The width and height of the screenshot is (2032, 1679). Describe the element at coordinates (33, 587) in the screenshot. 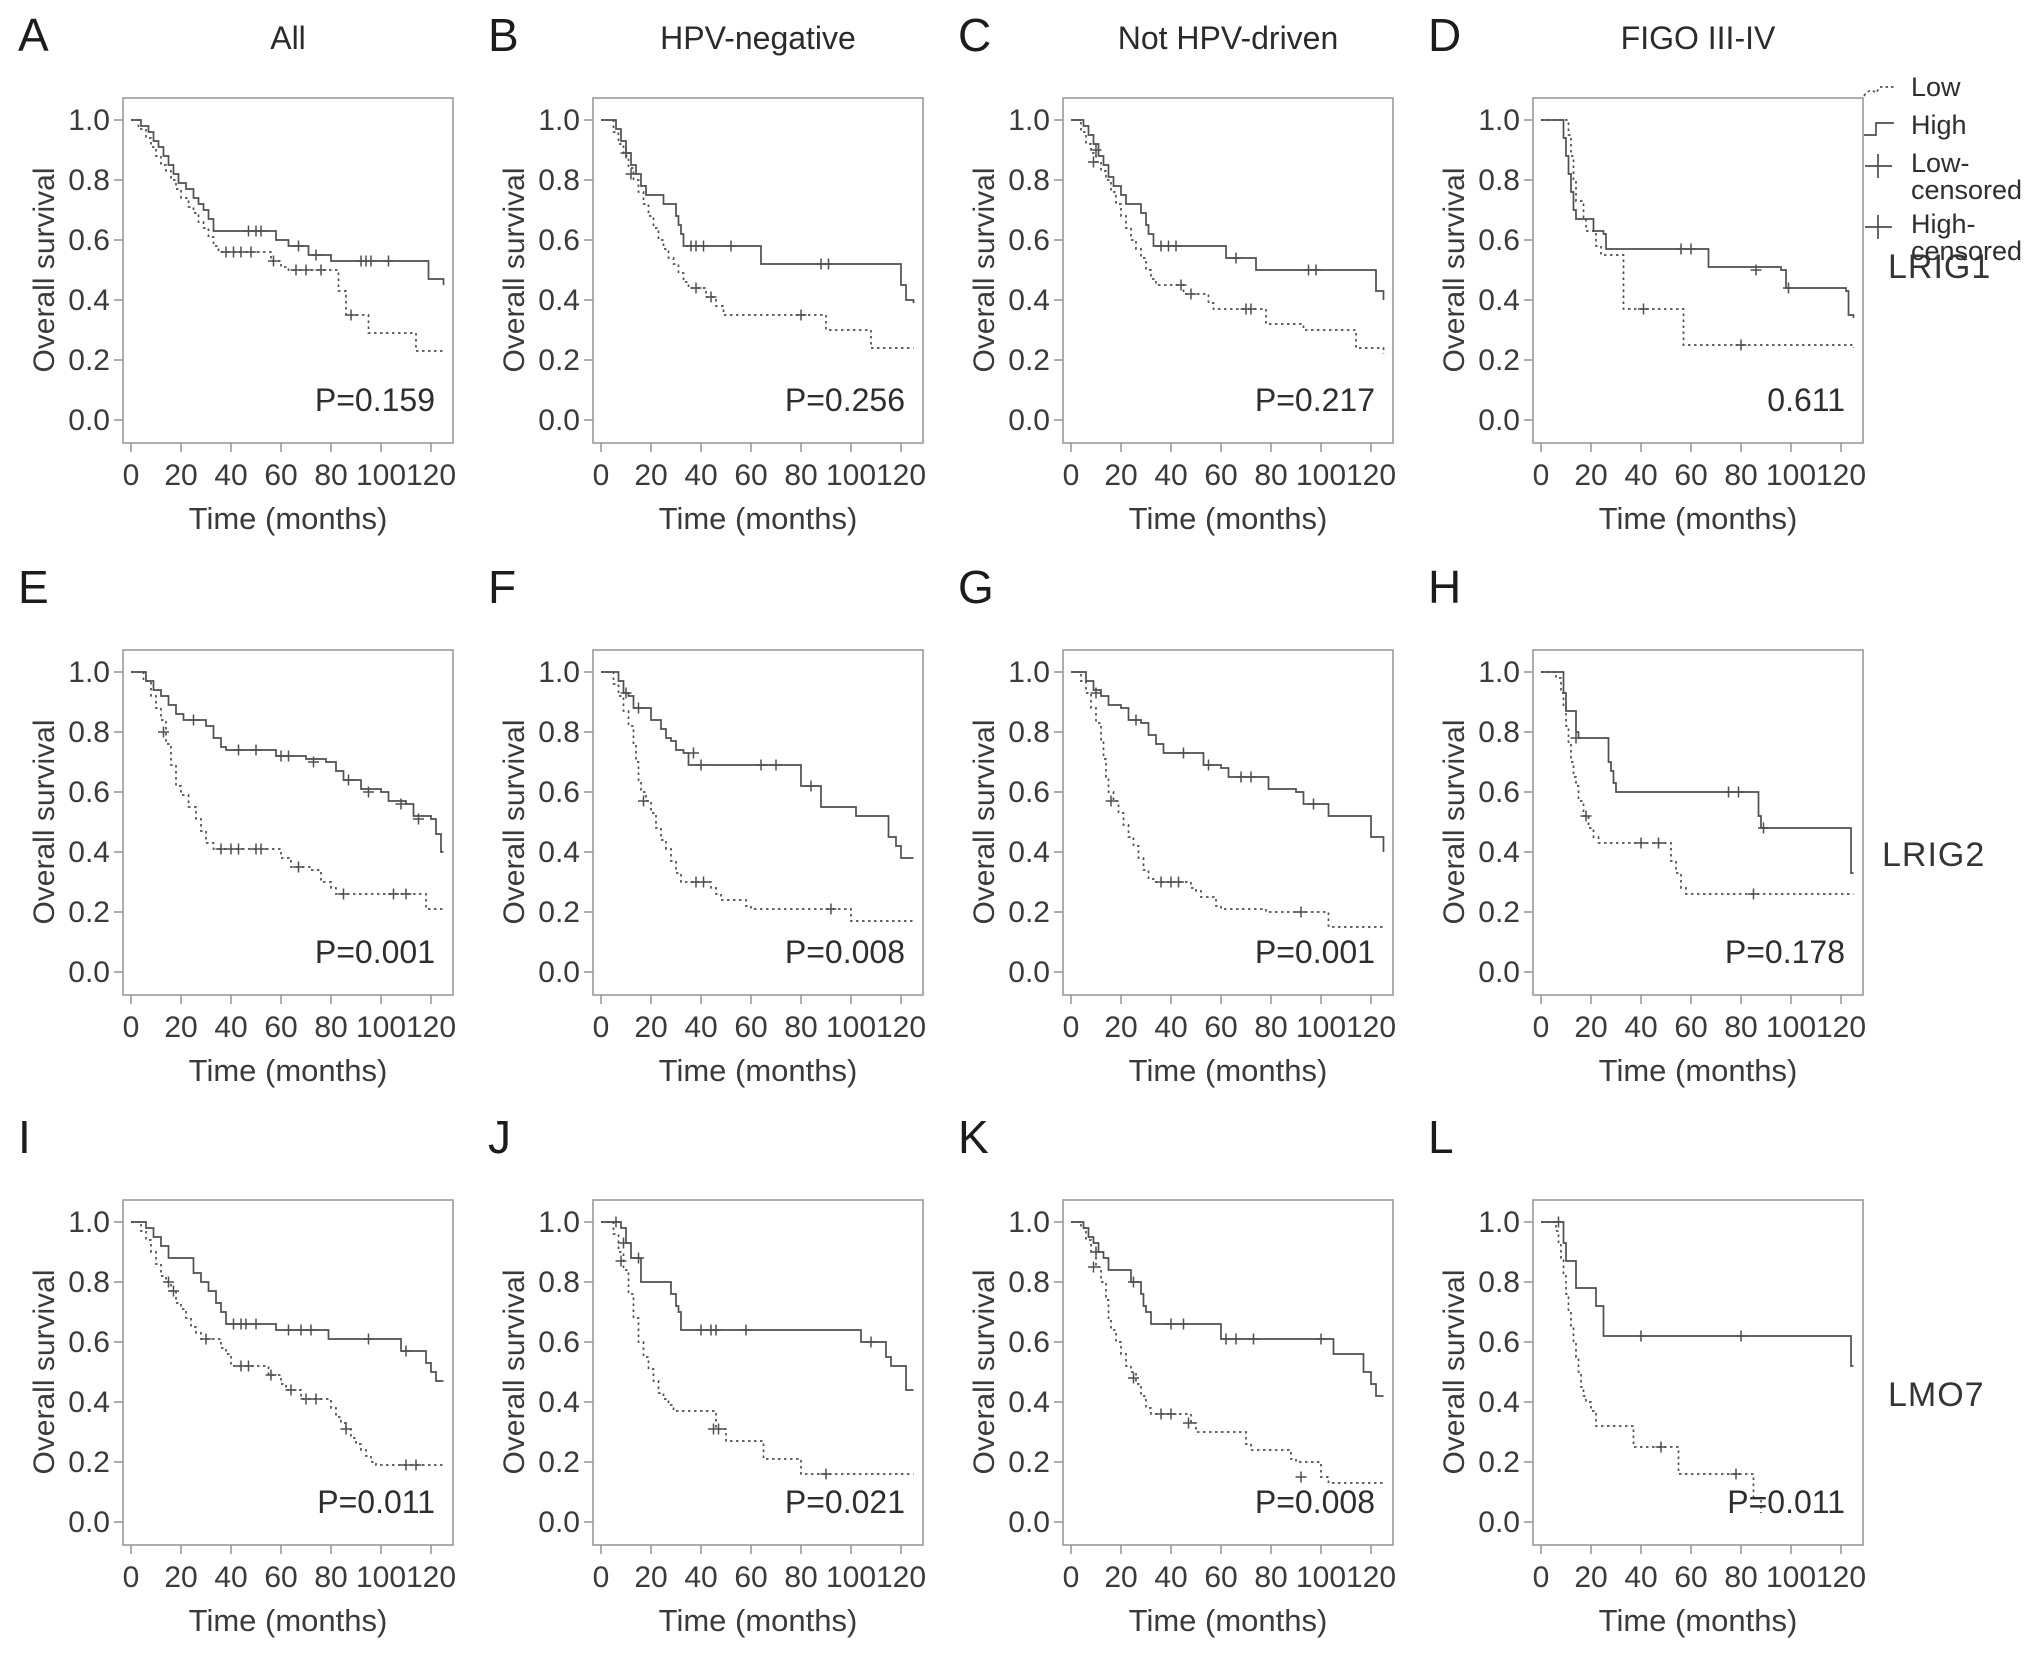

I see `panel-letter: E` at that location.